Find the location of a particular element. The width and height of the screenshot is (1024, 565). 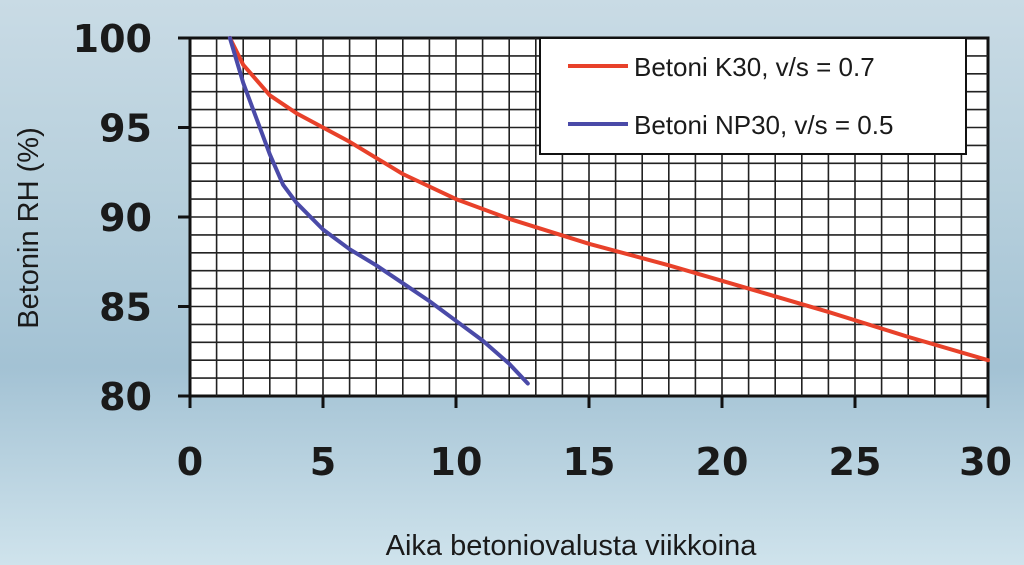

legend-entry-k30: Betoni K30, v/s = 0.7 is located at coordinates (754, 67).